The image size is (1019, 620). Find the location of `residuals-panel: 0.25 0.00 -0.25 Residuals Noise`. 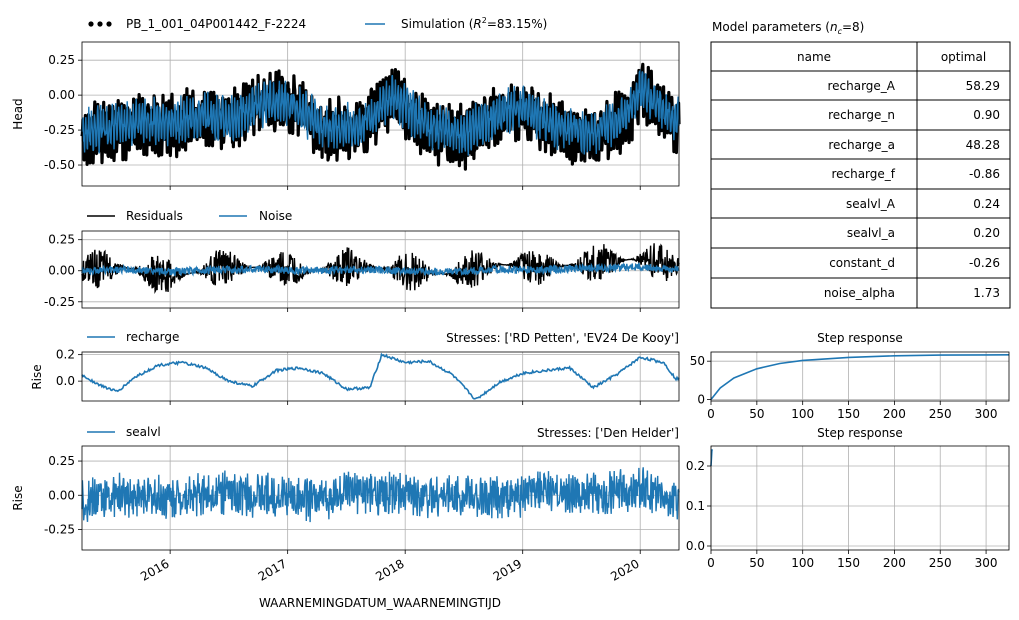

residuals-panel: 0.25 0.00 -0.25 Residuals Noise is located at coordinates (362, 260).